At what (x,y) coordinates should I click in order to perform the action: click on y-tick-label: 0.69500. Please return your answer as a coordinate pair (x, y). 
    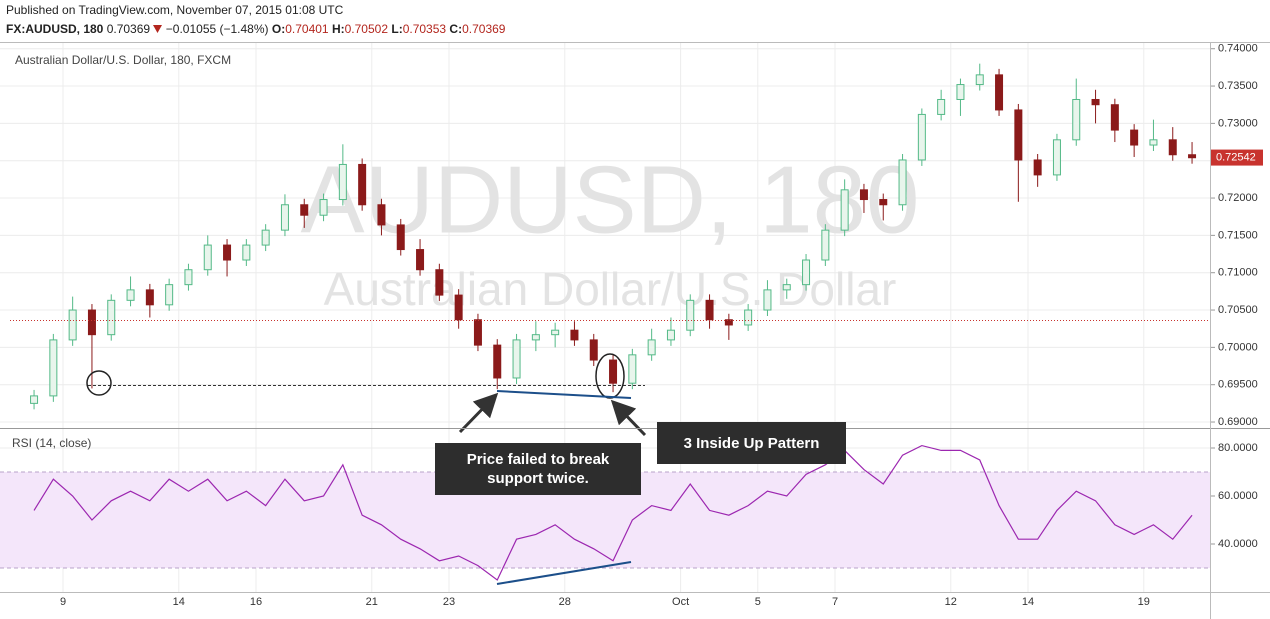
    Looking at the image, I should click on (1238, 385).